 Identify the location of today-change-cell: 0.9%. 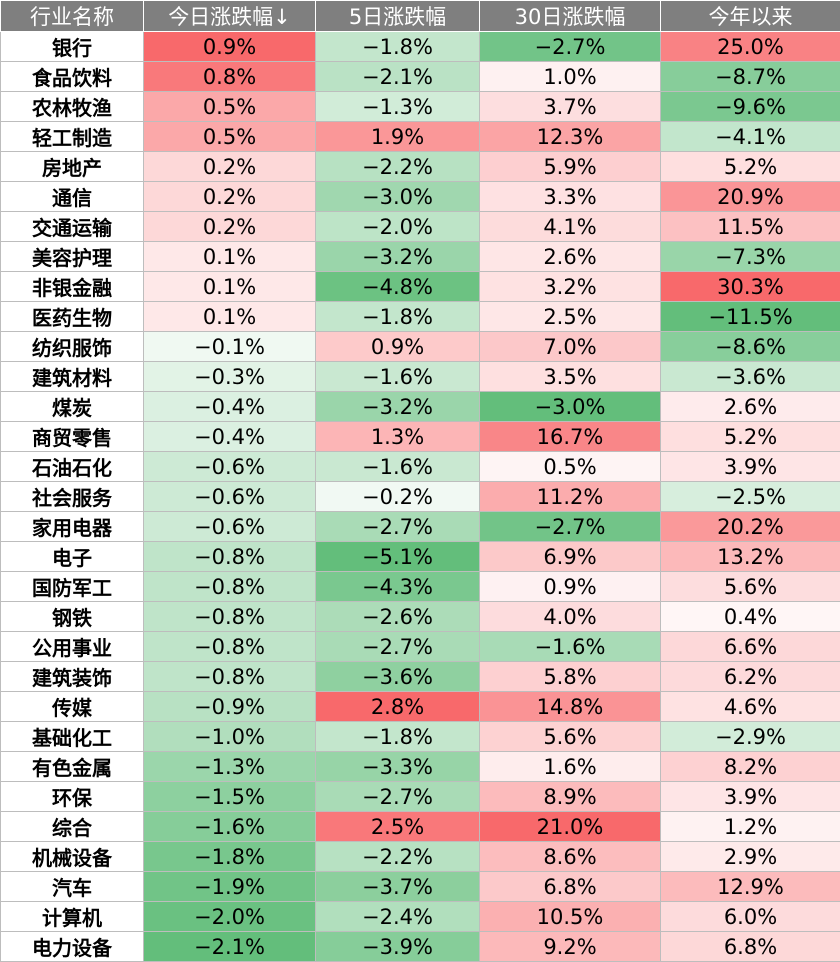
(230, 47).